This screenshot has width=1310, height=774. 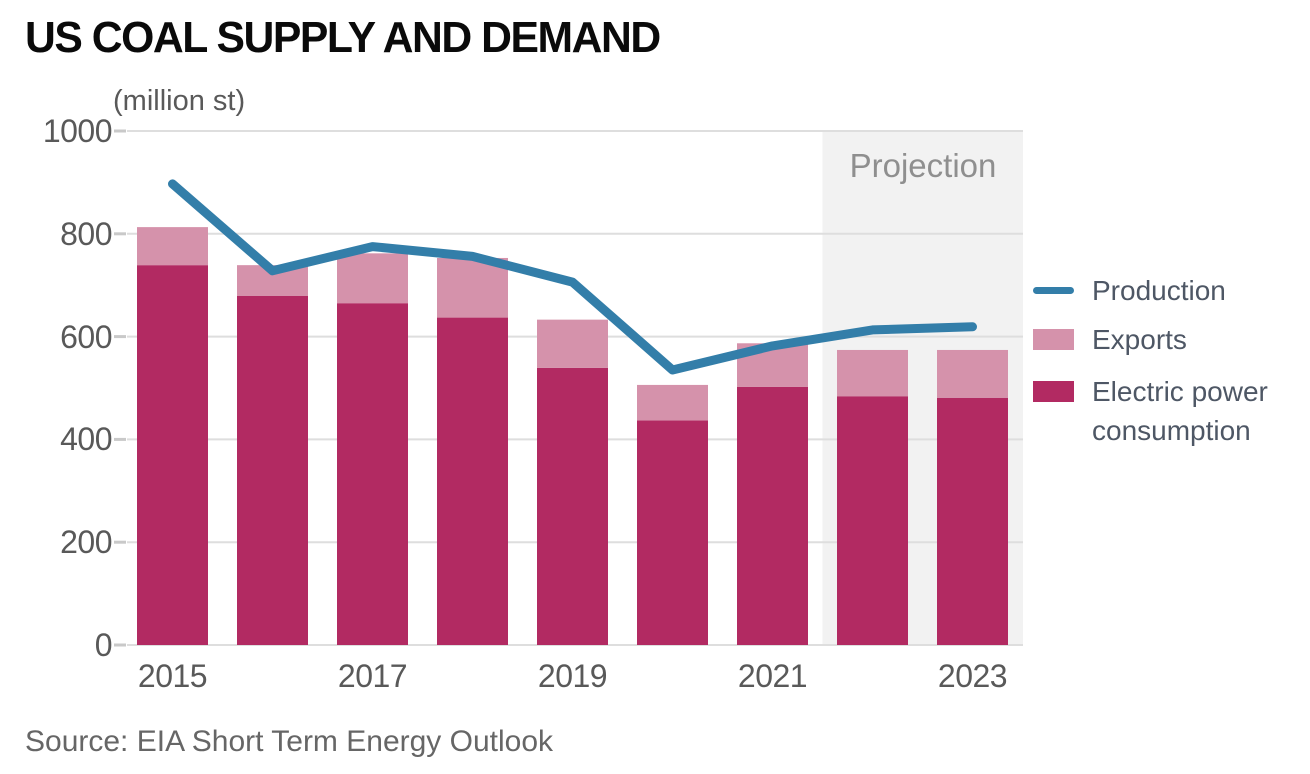 What do you see at coordinates (1159, 290) in the screenshot?
I see `legend-label-production: Production` at bounding box center [1159, 290].